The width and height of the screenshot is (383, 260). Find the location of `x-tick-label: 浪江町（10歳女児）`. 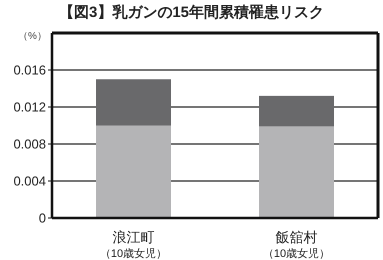

x-tick-label: 浪江町（10歳女児） is located at coordinates (134, 244).